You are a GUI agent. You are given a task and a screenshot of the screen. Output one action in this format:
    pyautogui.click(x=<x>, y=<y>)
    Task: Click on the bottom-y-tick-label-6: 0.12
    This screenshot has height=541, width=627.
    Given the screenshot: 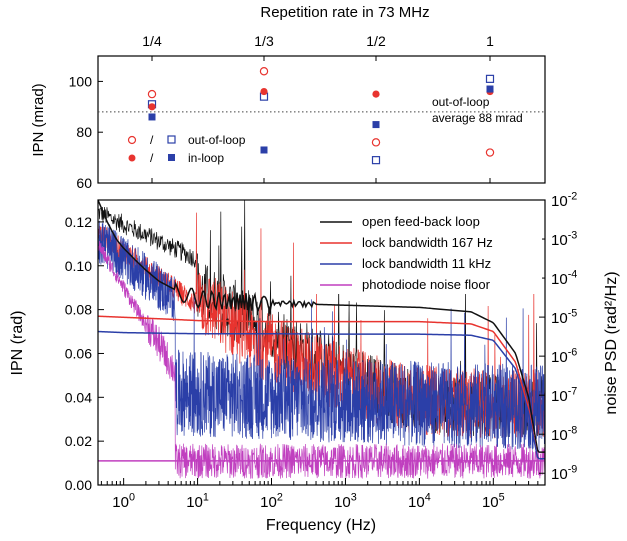 What is the action you would take?
    pyautogui.click(x=78, y=222)
    